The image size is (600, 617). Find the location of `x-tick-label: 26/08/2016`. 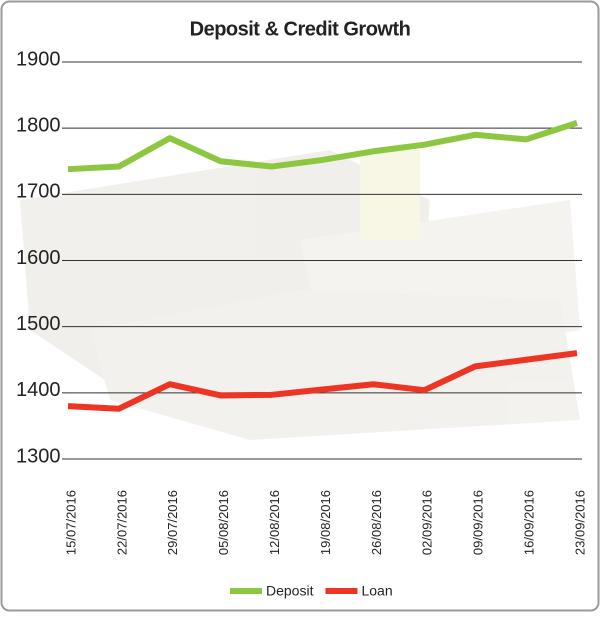

x-tick-label: 26/08/2016 is located at coordinates (376, 522).